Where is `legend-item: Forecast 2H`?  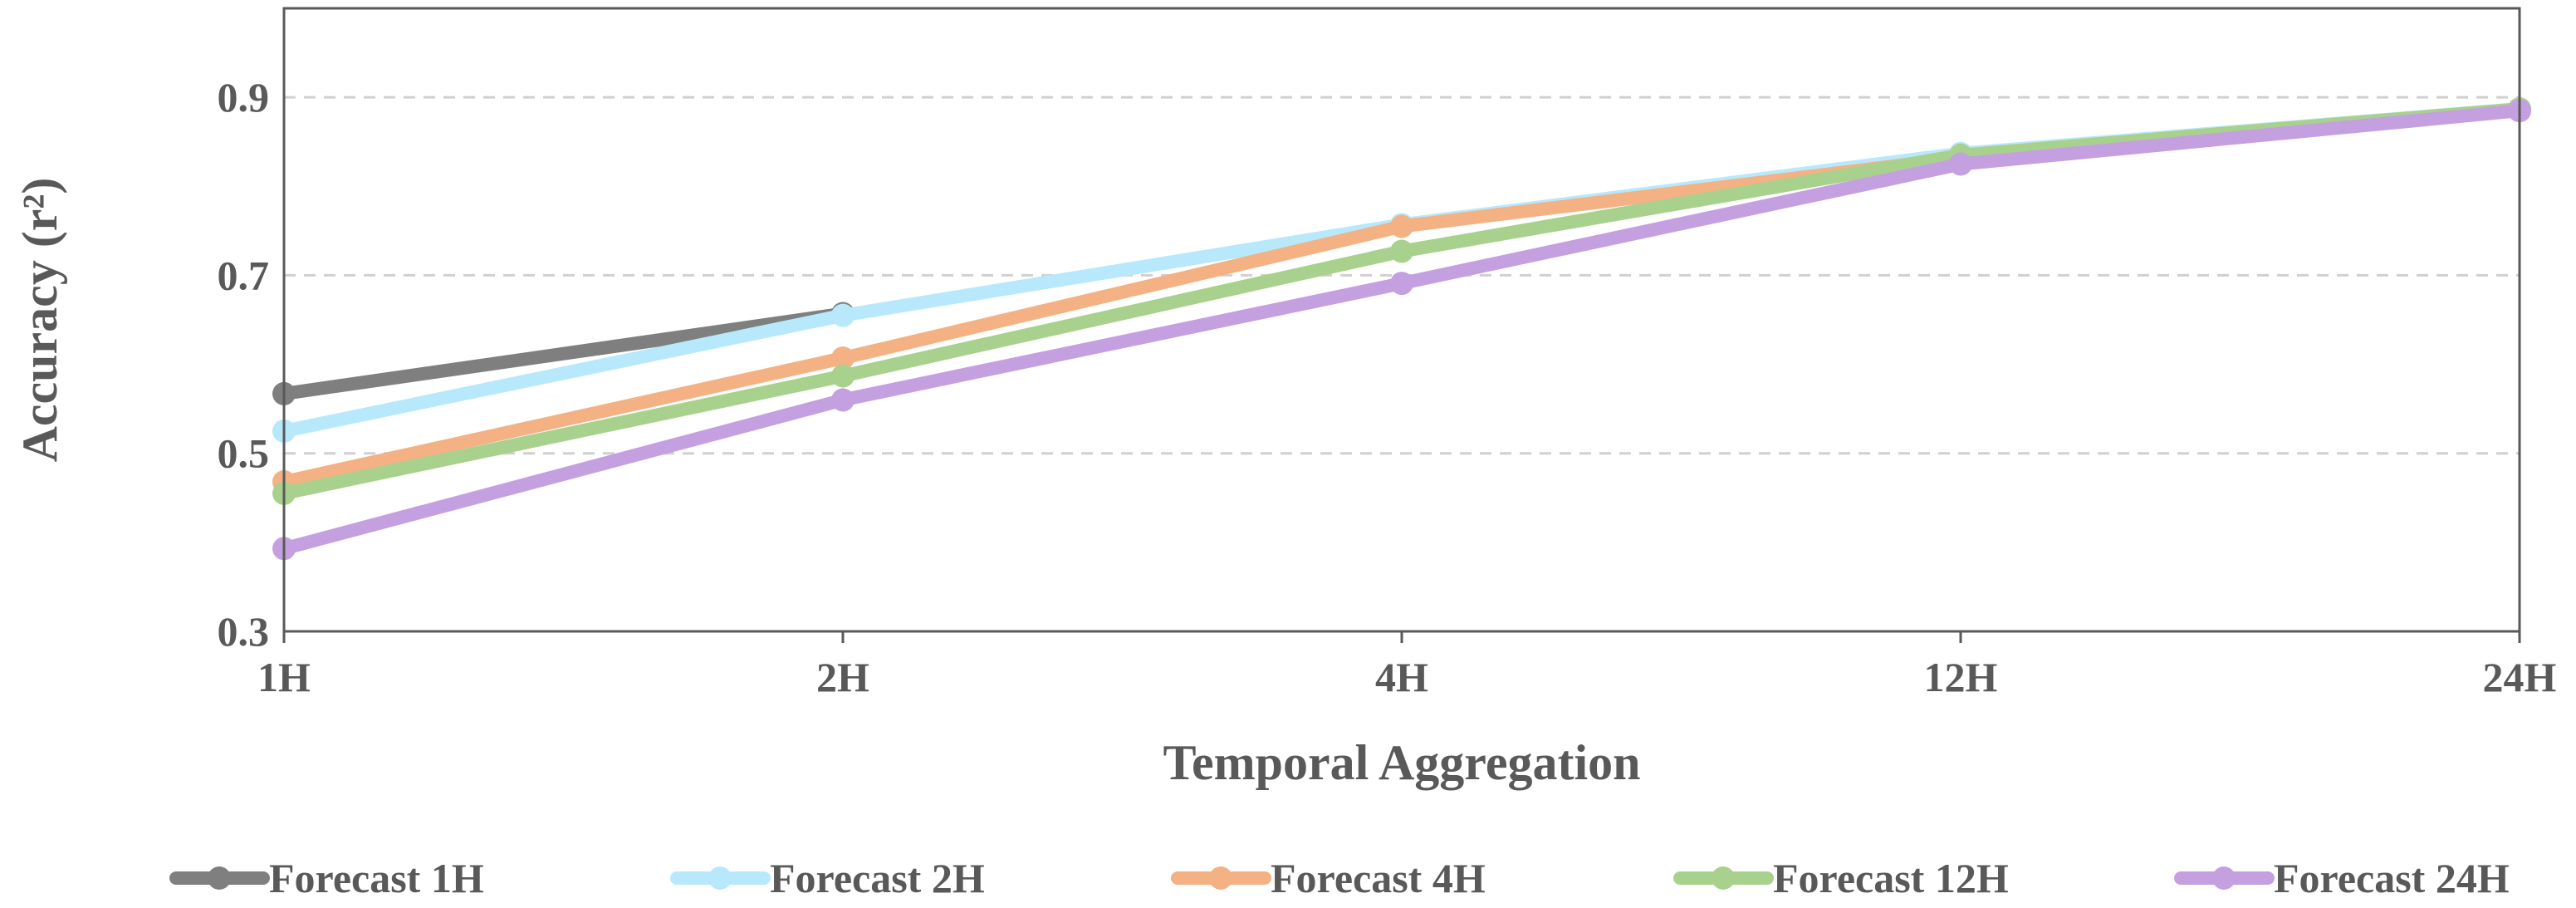 legend-item: Forecast 2H is located at coordinates (828, 878).